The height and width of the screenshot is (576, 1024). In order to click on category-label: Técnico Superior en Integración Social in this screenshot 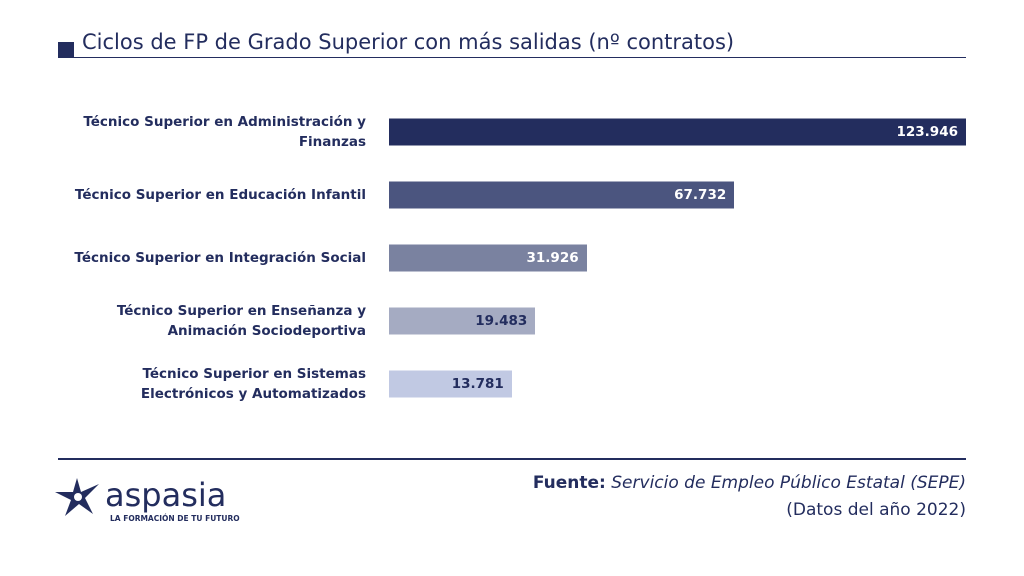, I will do `click(220, 258)`.